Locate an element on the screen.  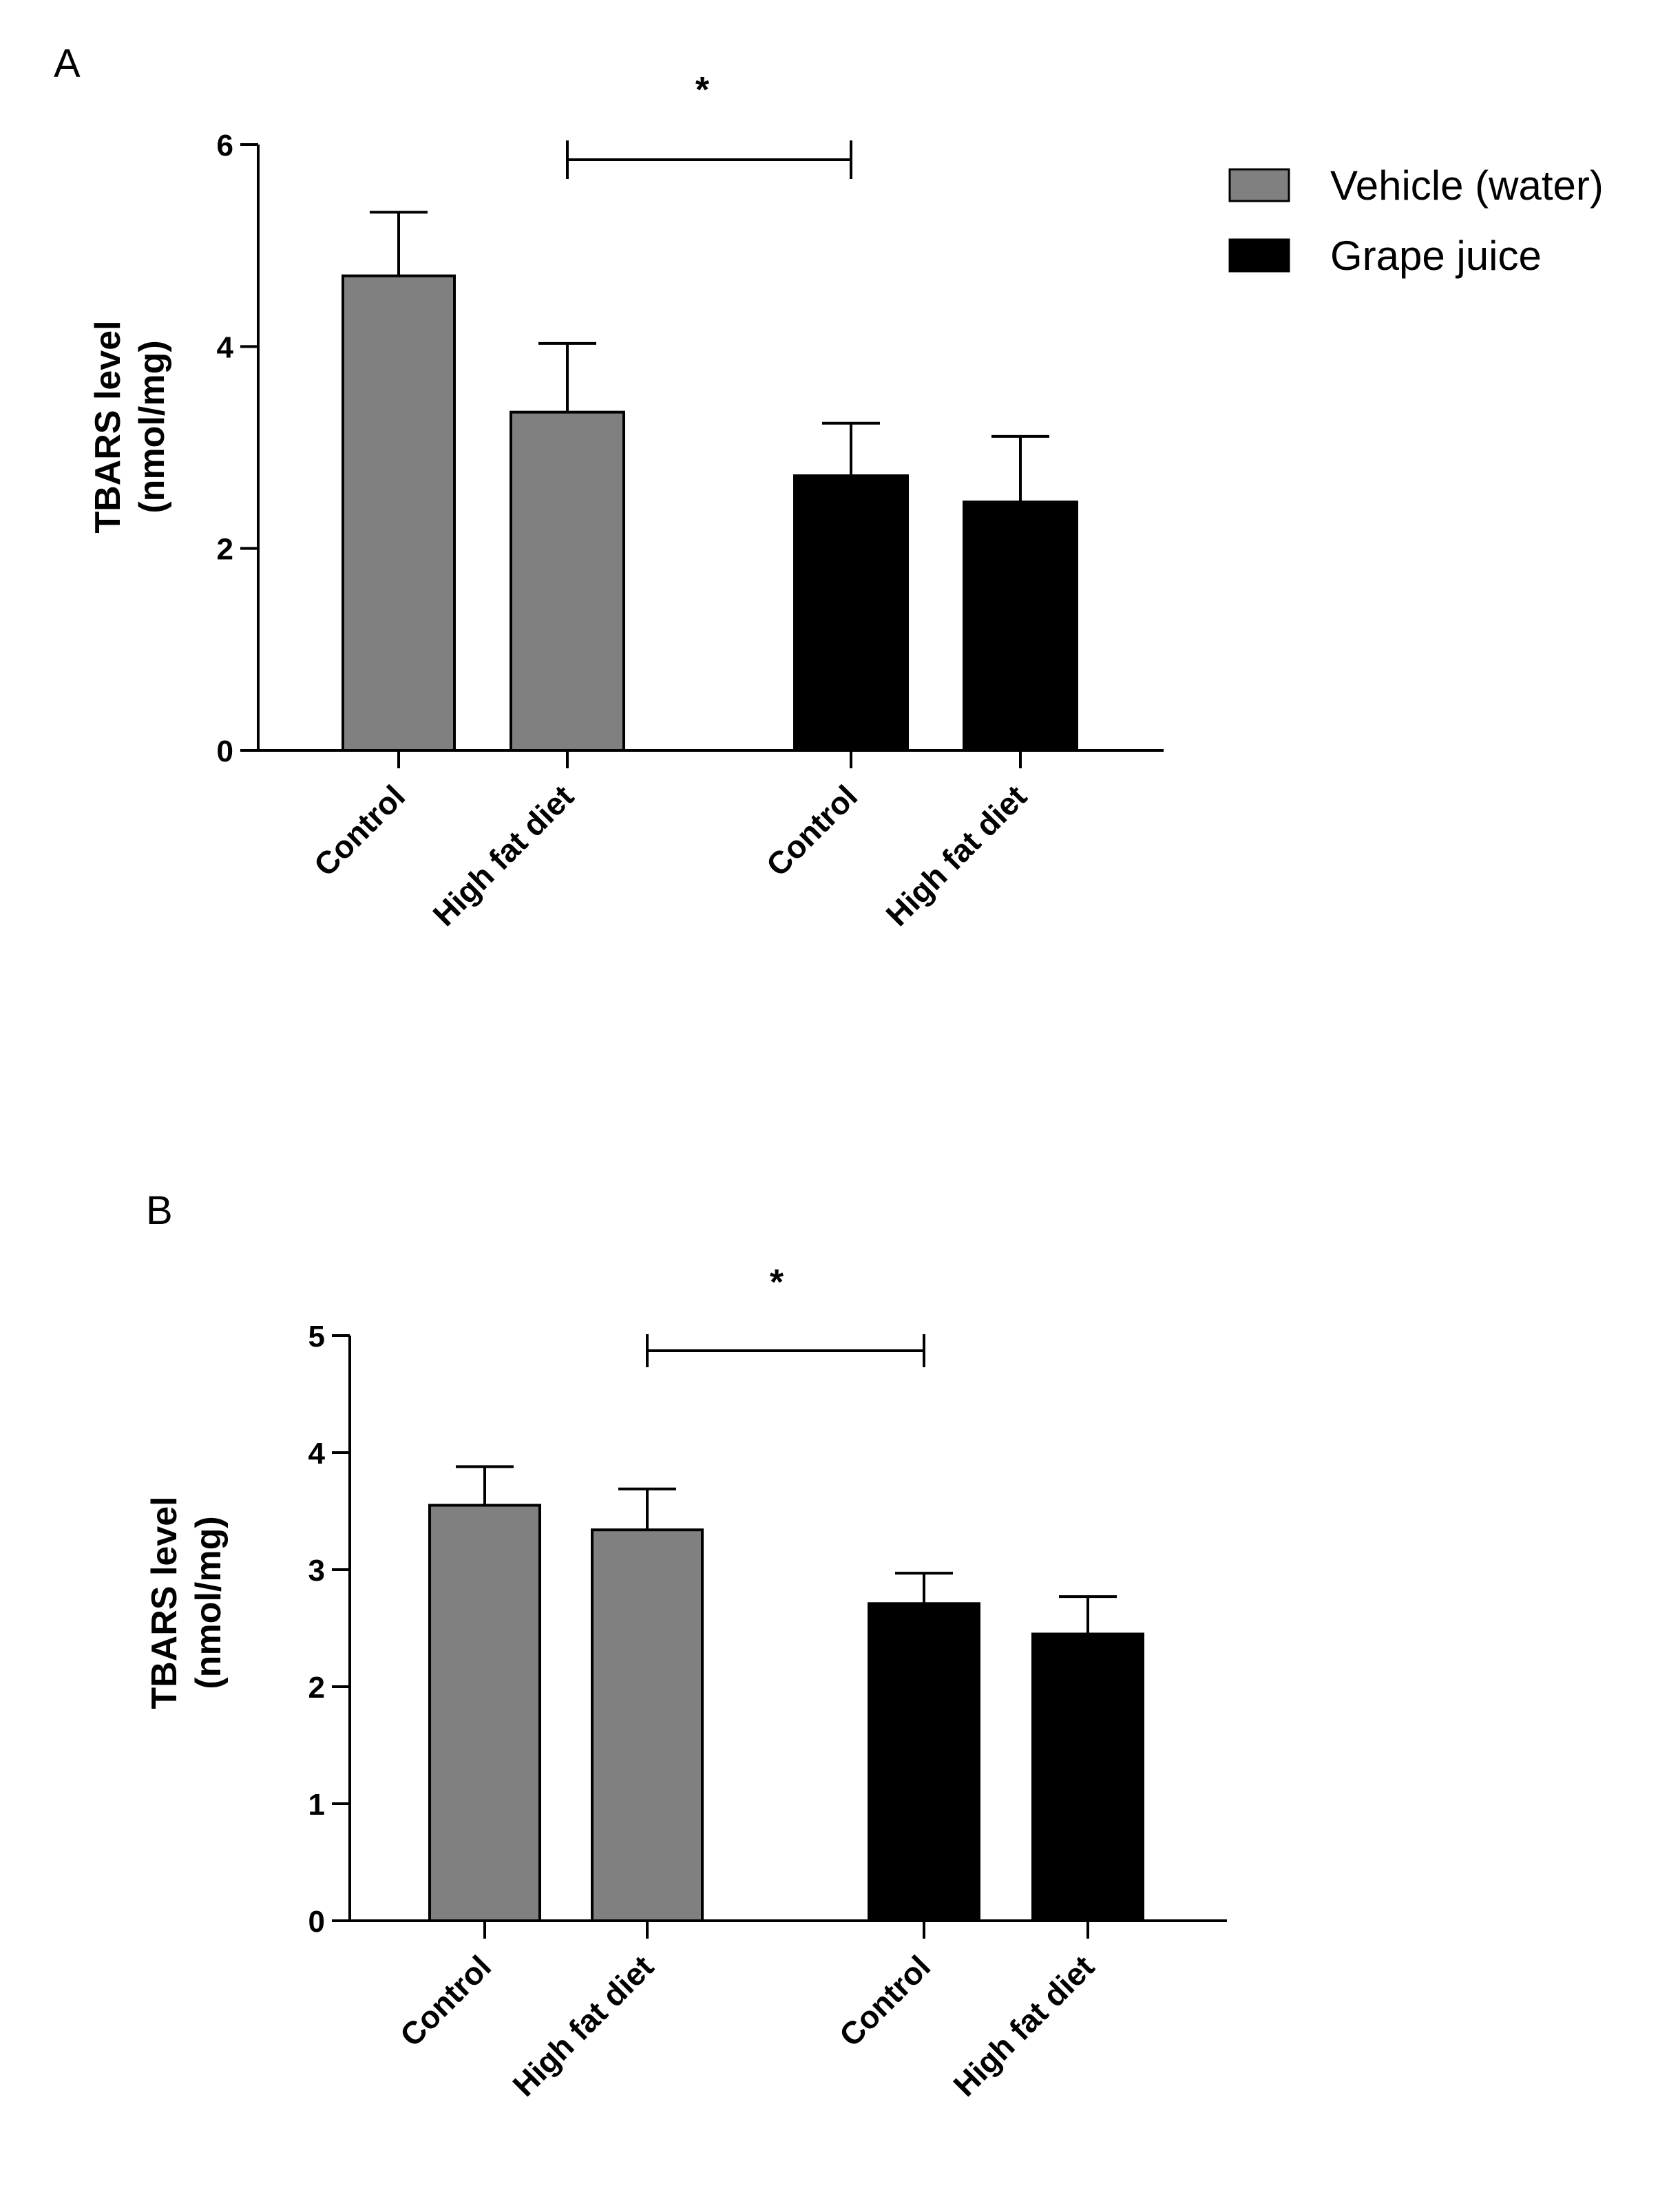
panel-b-significance-star: * is located at coordinates (777, 1283).